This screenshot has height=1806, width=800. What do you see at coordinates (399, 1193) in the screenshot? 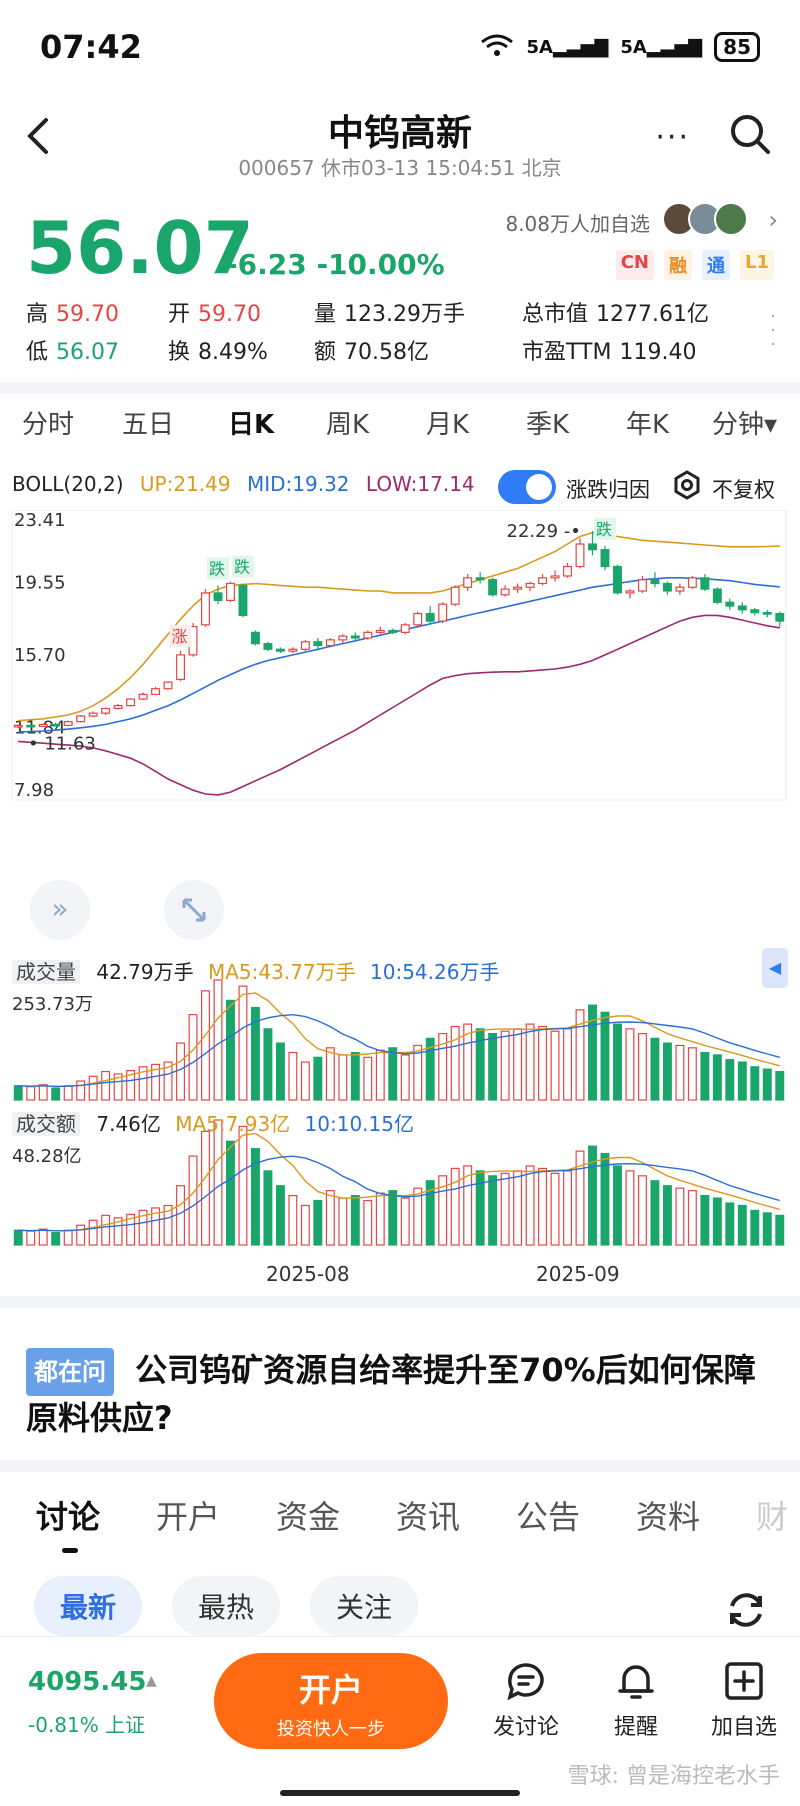
I see `amount-ma10-line` at bounding box center [399, 1193].